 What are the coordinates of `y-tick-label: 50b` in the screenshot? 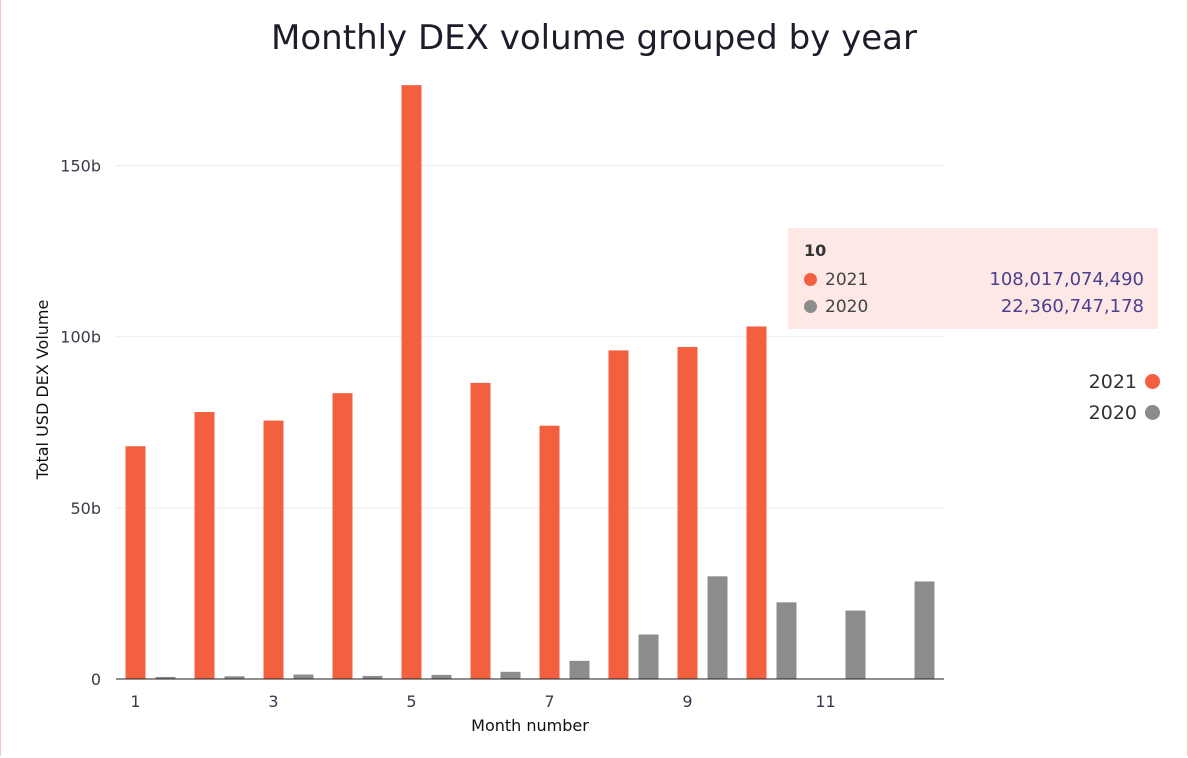 It's located at (85, 508).